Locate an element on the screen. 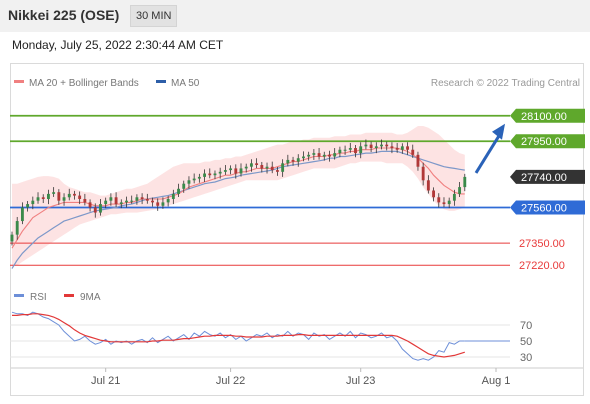 The image size is (590, 404). level-label-27740: 27740.00 is located at coordinates (547, 176).